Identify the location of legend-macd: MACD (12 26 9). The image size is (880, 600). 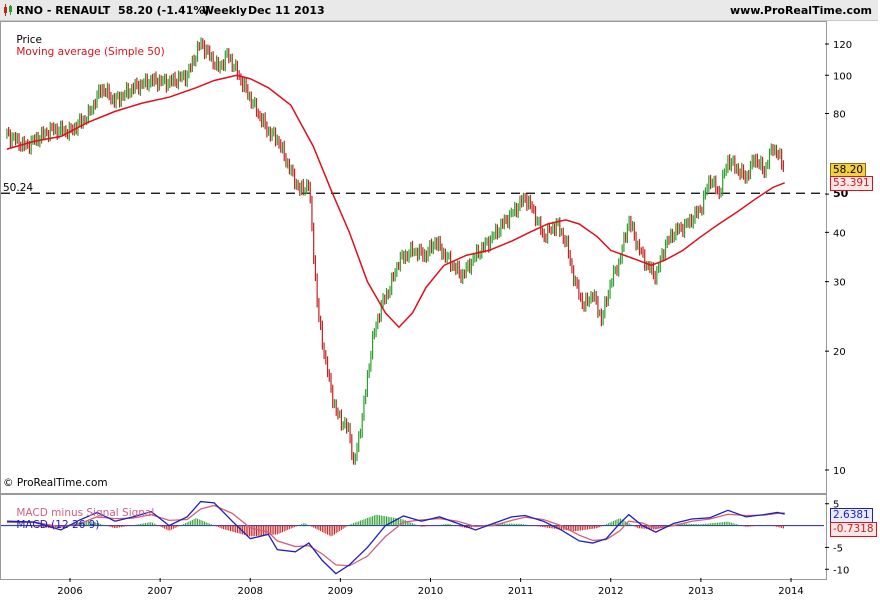
(58, 525).